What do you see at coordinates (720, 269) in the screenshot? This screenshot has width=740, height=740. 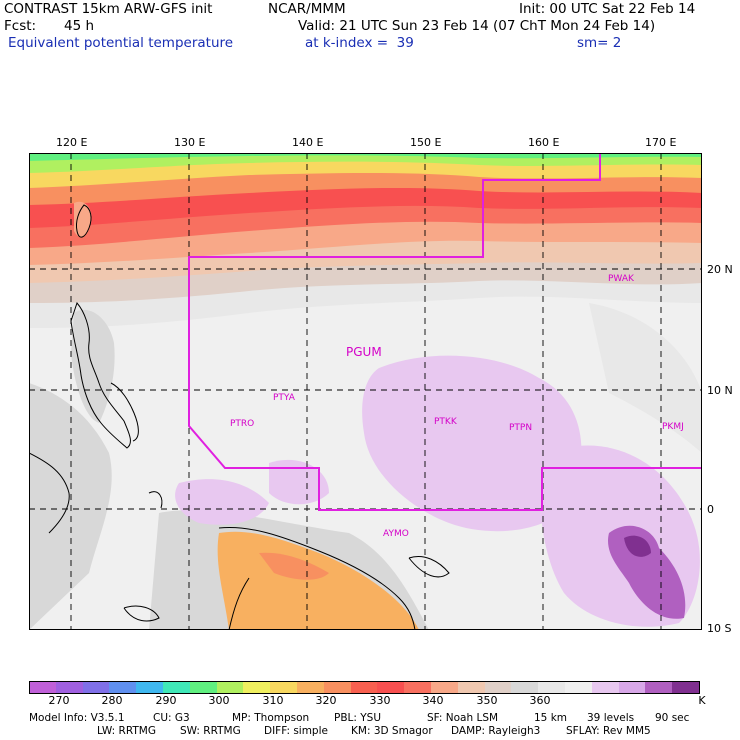 I see `lat-label-20n: 20 N` at bounding box center [720, 269].